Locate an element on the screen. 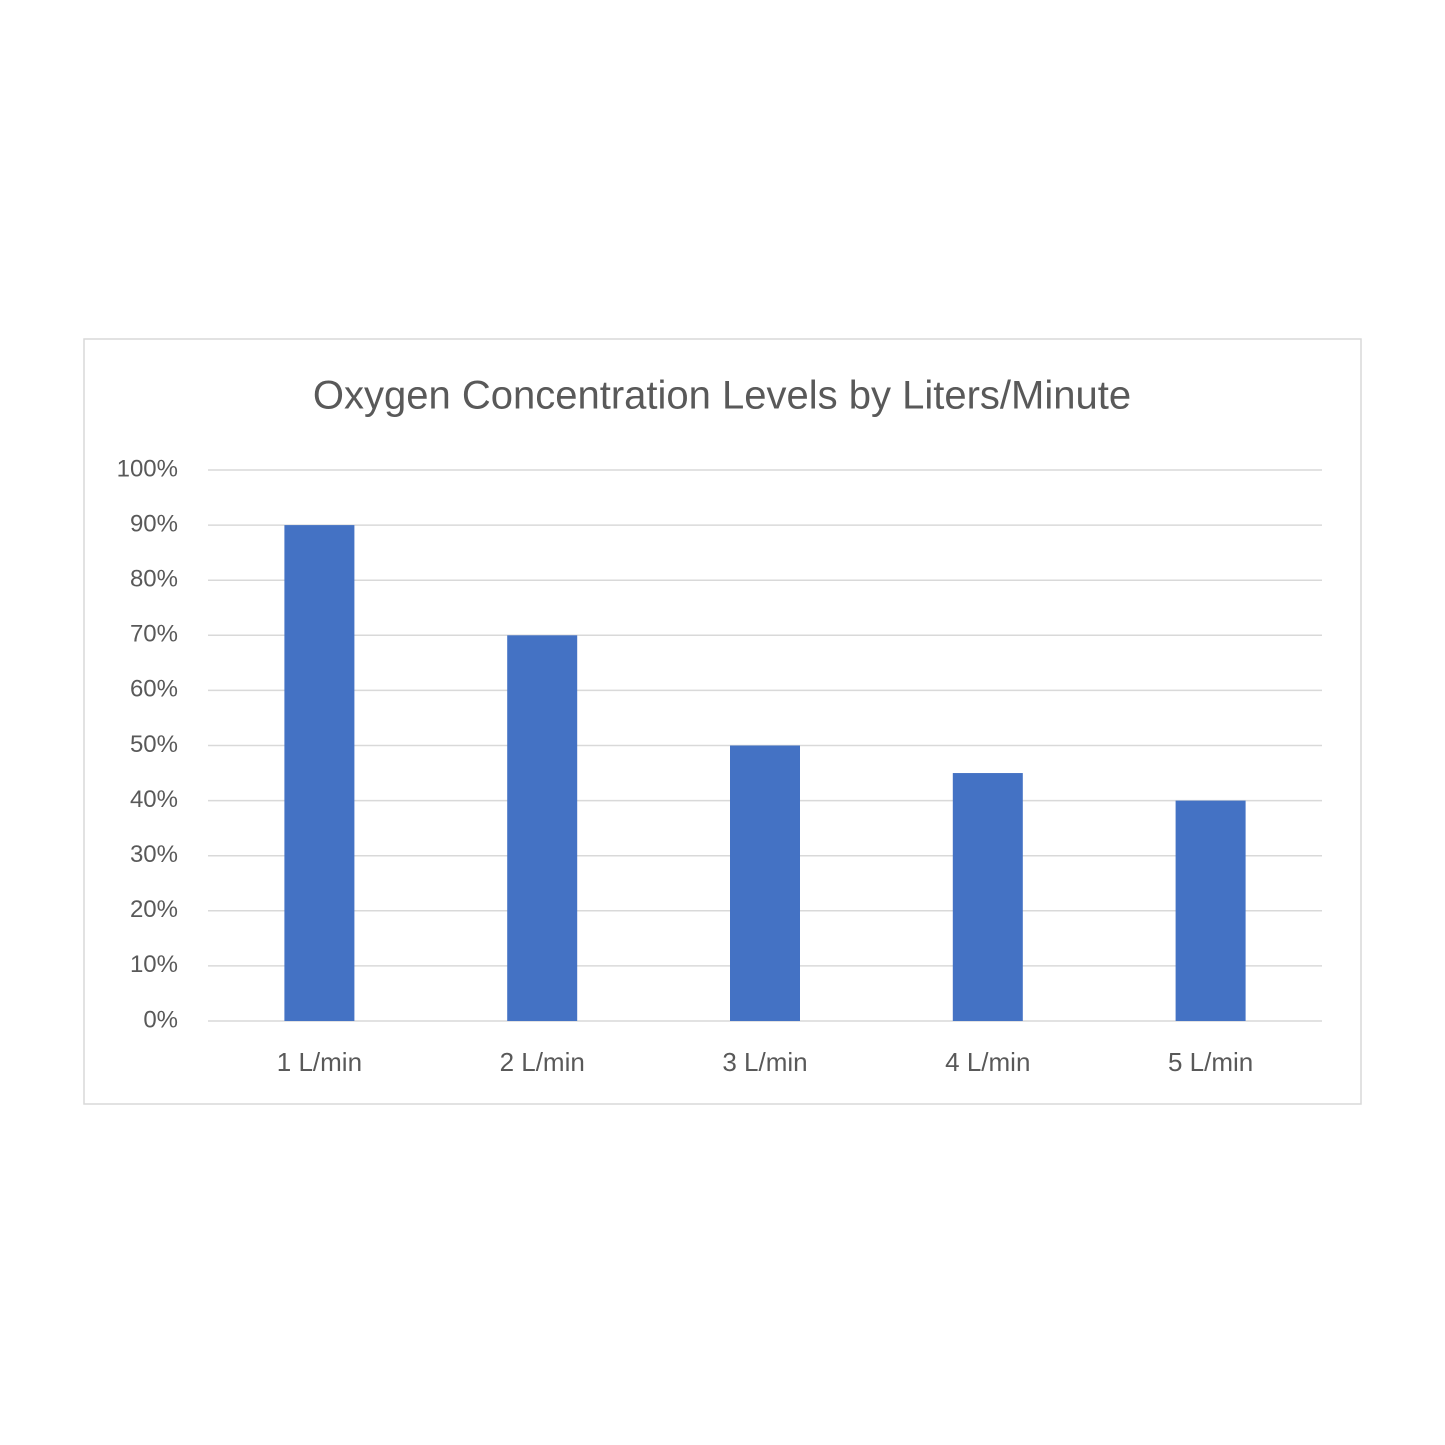 The width and height of the screenshot is (1445, 1445). y-tick-label: 90% is located at coordinates (154, 523).